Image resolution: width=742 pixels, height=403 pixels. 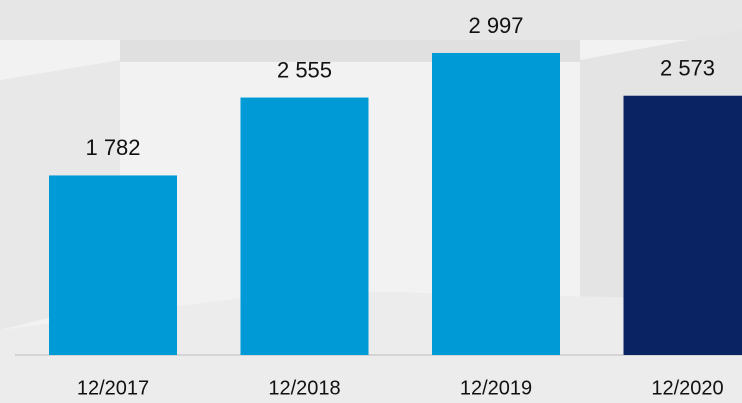 What do you see at coordinates (496, 388) in the screenshot?
I see `x-tick-label: 12/2019` at bounding box center [496, 388].